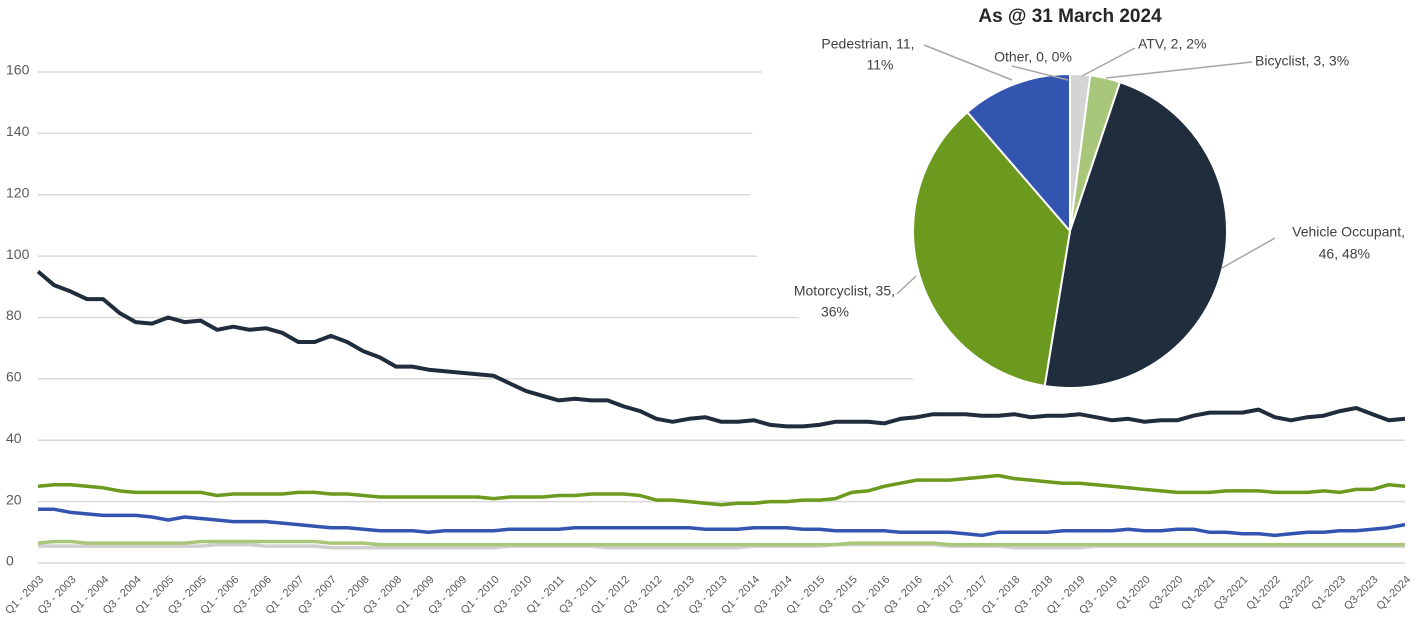 The height and width of the screenshot is (625, 1421). What do you see at coordinates (880, 65) in the screenshot?
I see `pie-label: 11%` at bounding box center [880, 65].